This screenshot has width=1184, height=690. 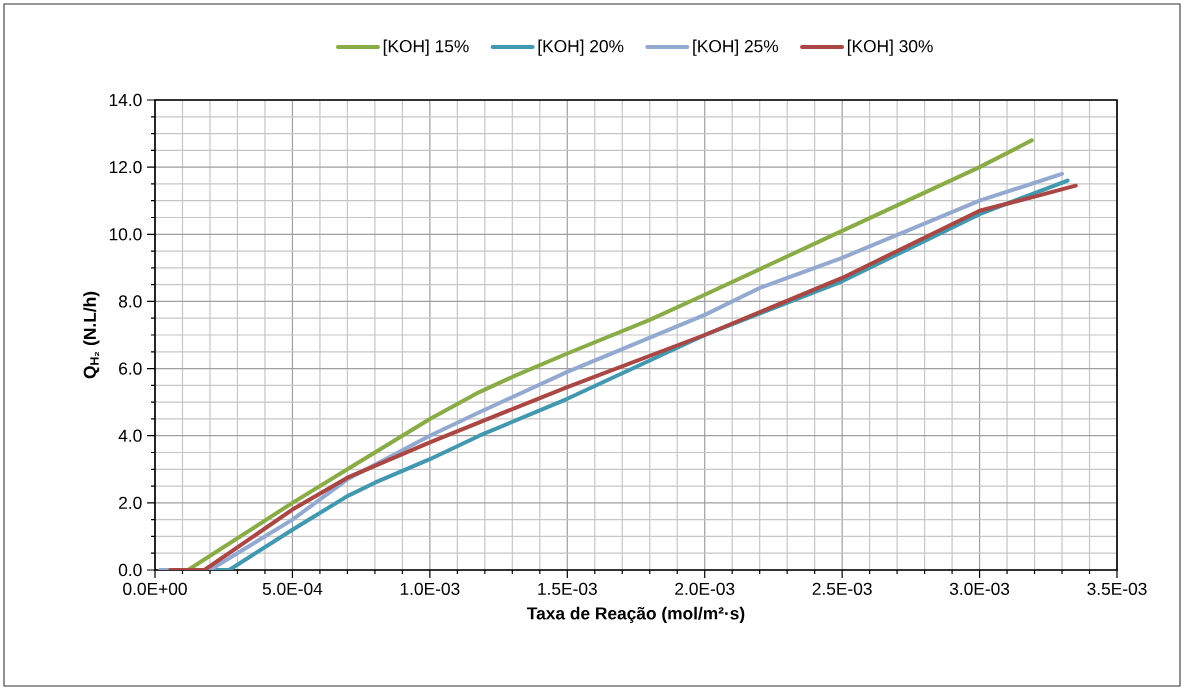 What do you see at coordinates (581, 47) in the screenshot?
I see `legend-label: [KOH] 20%` at bounding box center [581, 47].